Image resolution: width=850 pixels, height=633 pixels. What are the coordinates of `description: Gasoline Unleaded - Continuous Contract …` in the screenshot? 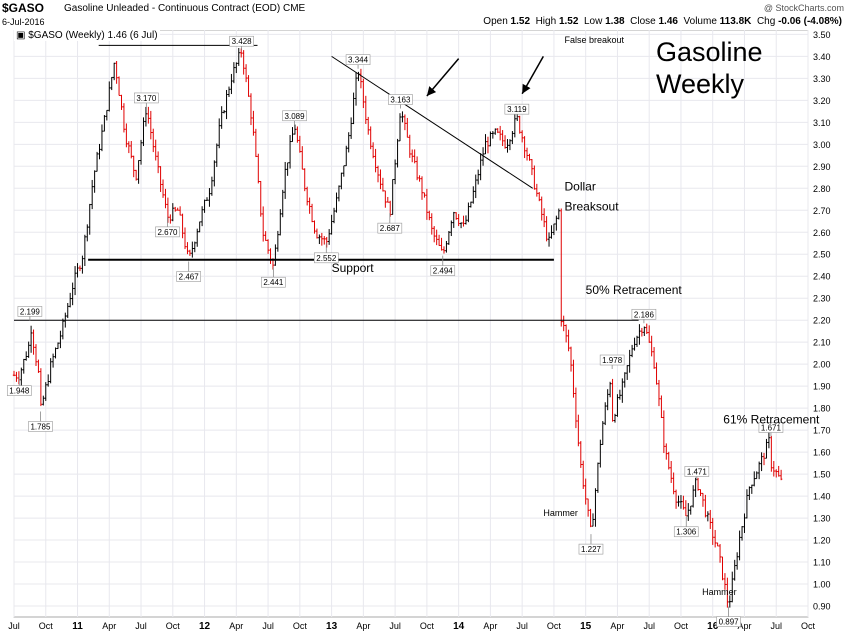 It's located at (184, 8).